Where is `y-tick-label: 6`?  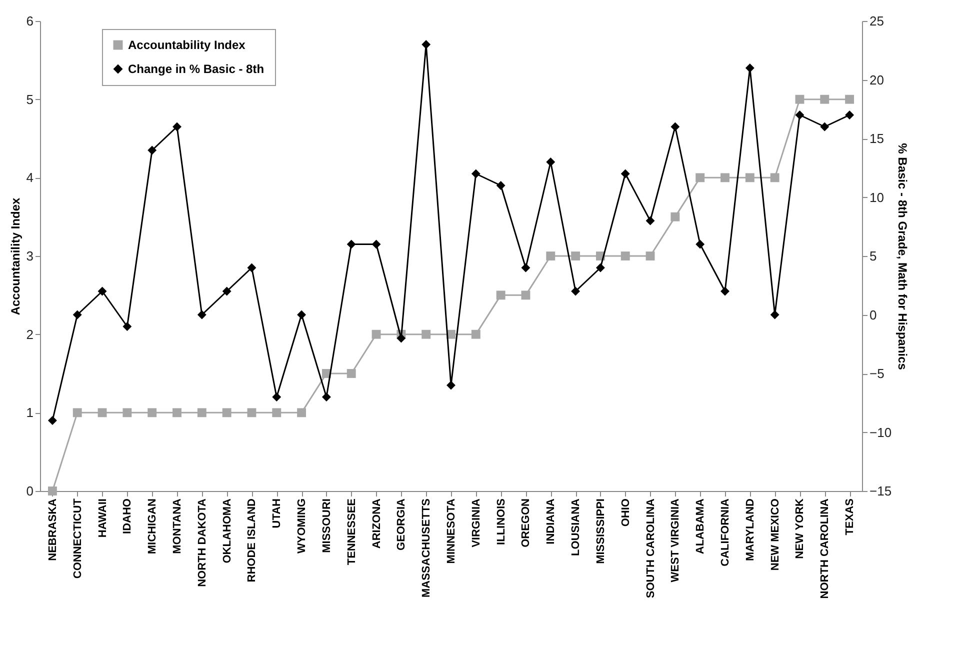 y-tick-label: 6 is located at coordinates (30, 21).